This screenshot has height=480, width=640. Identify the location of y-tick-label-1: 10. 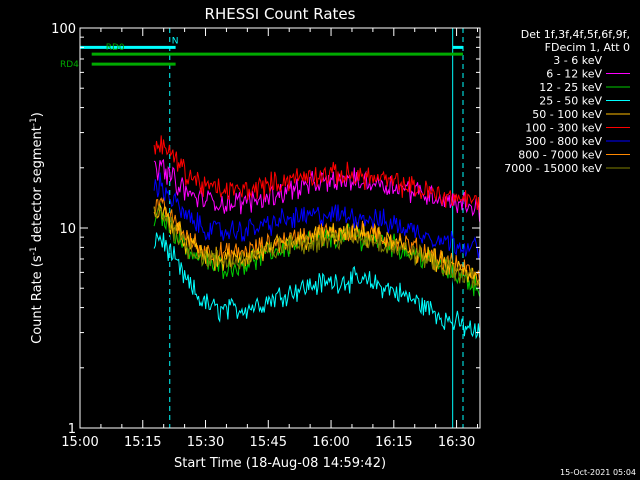
(67, 229).